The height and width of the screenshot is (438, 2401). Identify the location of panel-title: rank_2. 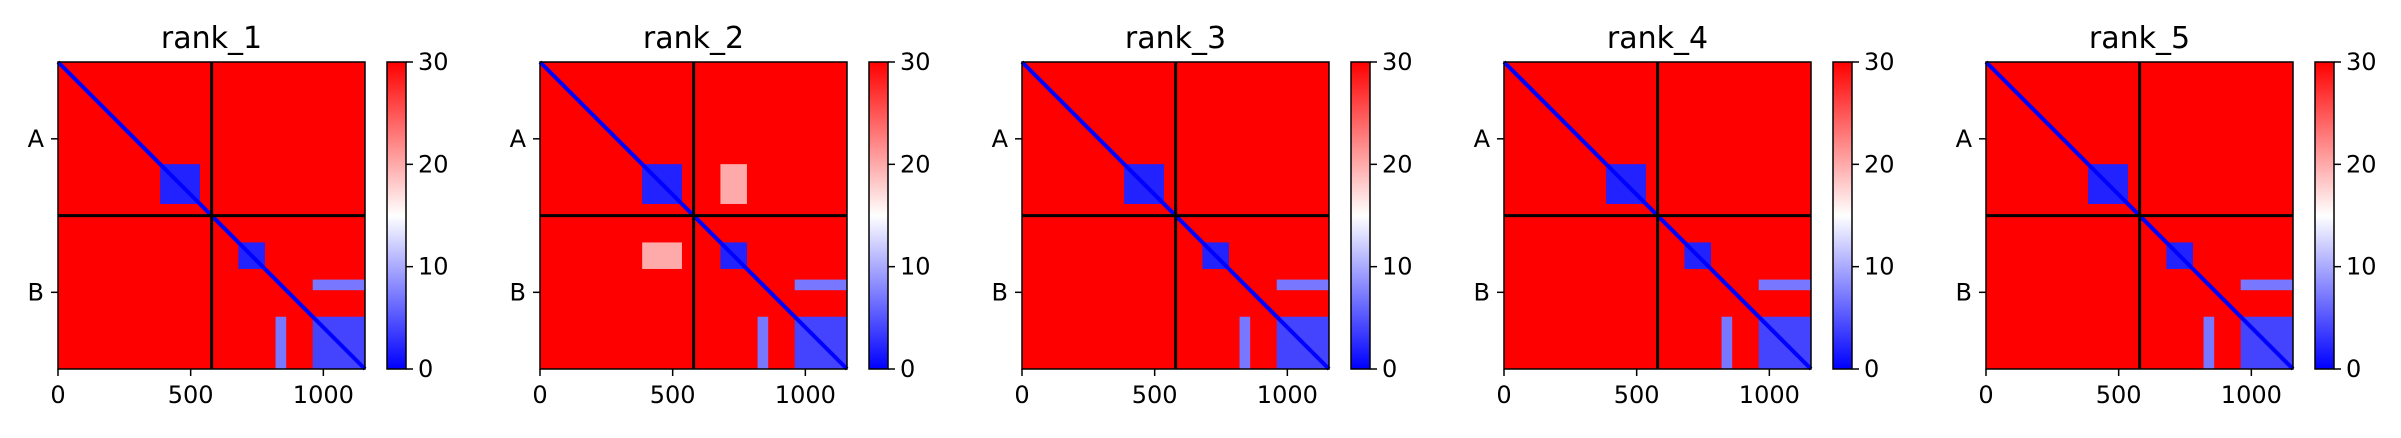
(693, 38).